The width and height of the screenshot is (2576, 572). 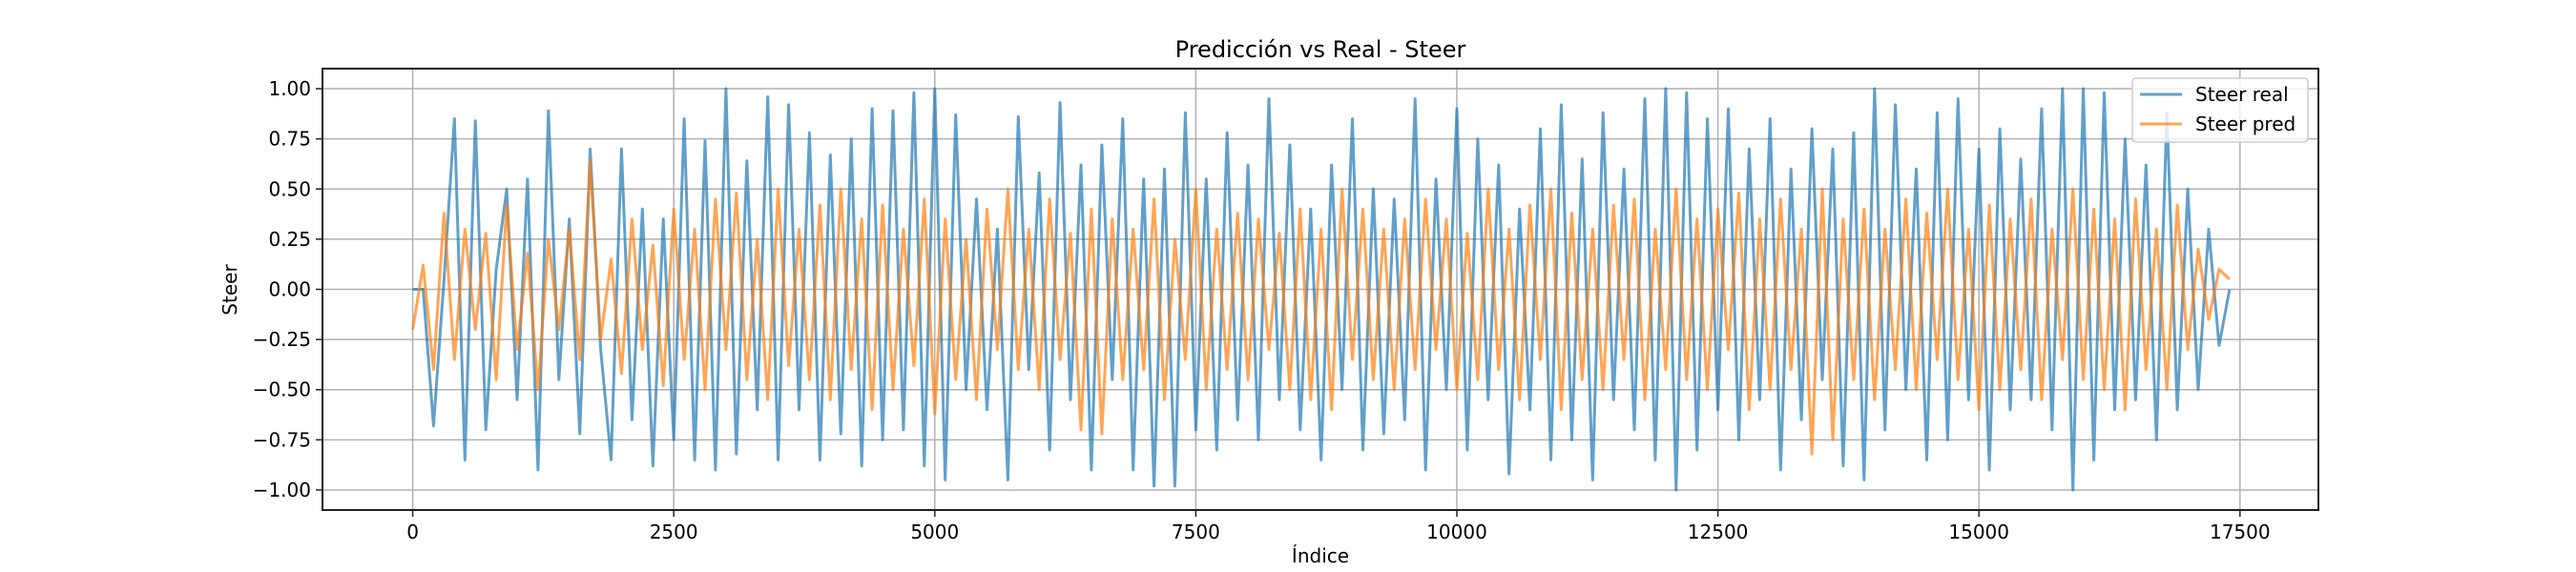 I want to click on legend-label-pred: Steer pred, so click(x=2245, y=123).